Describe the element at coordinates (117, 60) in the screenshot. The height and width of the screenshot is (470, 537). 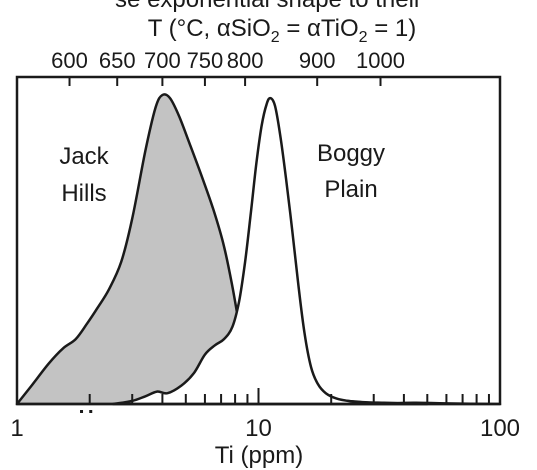
I see `top-tick-label: 650` at that location.